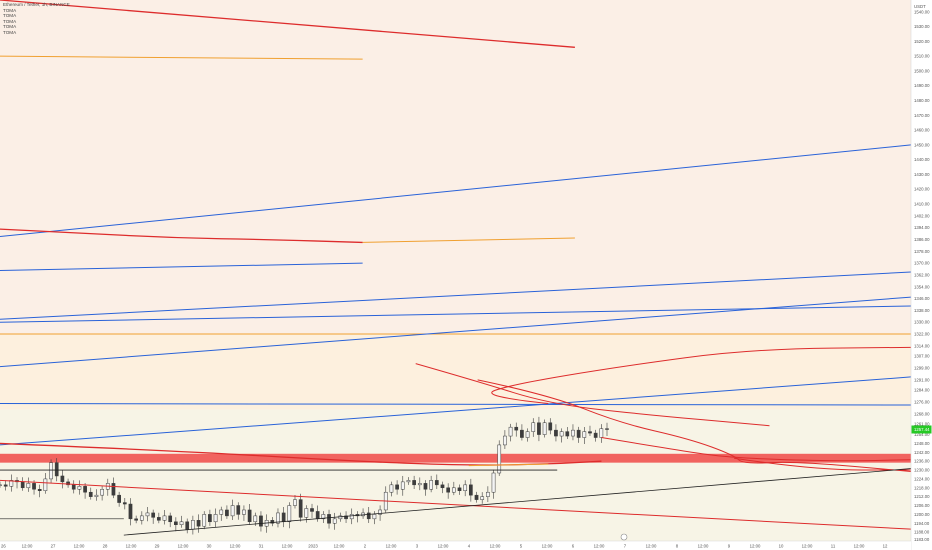  Describe the element at coordinates (455, 545) in the screenshot. I see `time-axis` at that location.